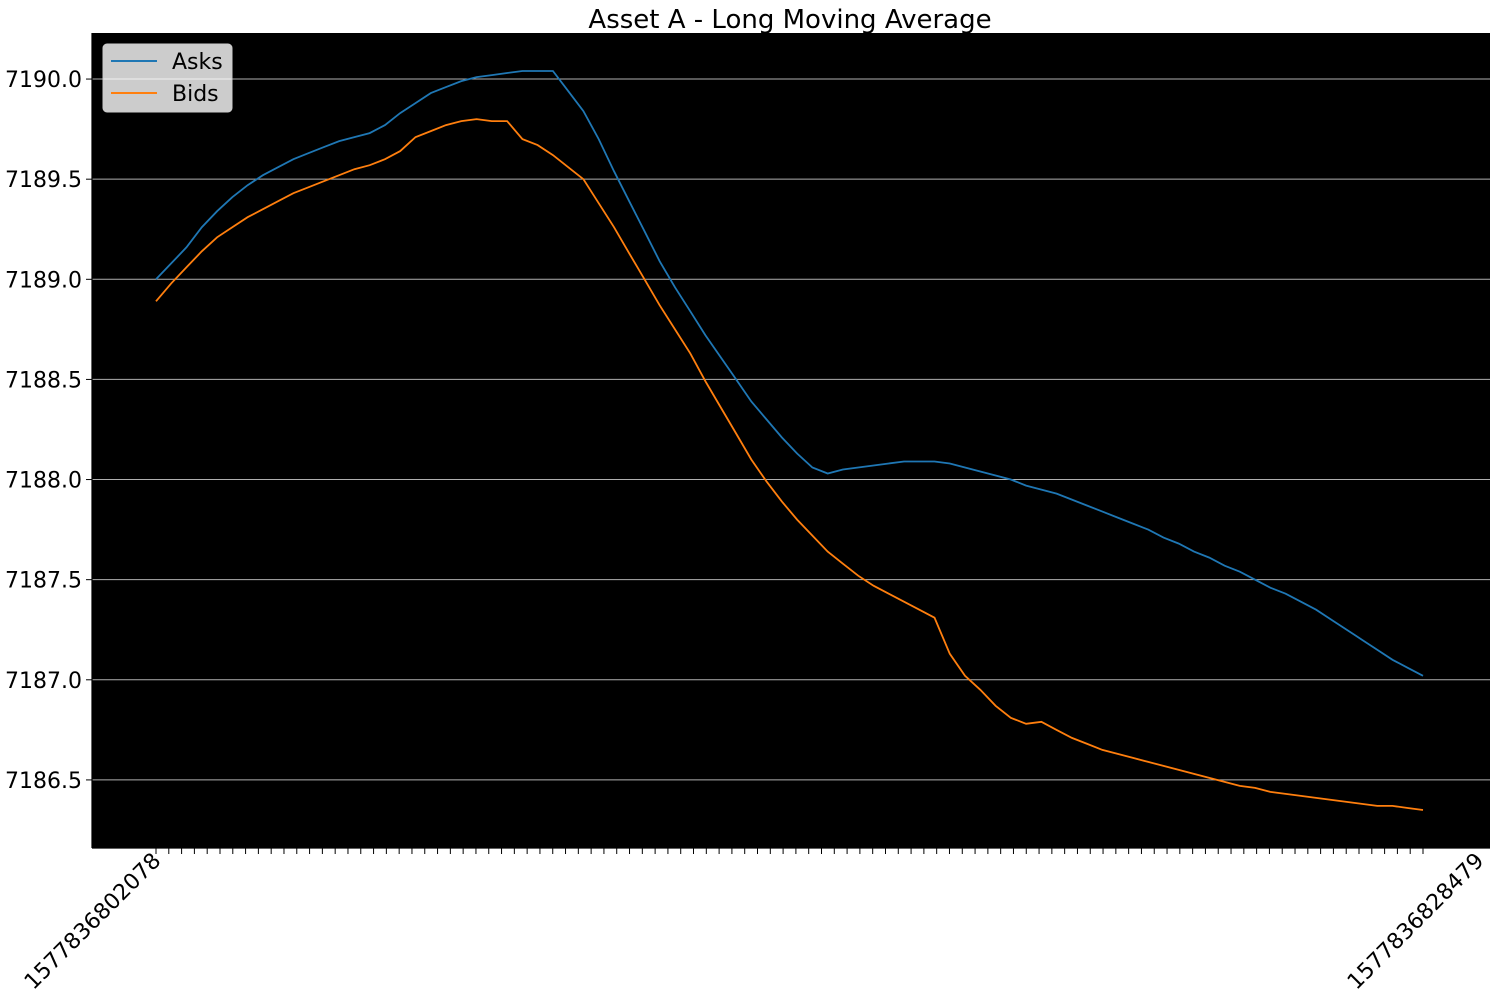 The image size is (1501, 1005). I want to click on y-tick-label: 7187.5, so click(43, 581).